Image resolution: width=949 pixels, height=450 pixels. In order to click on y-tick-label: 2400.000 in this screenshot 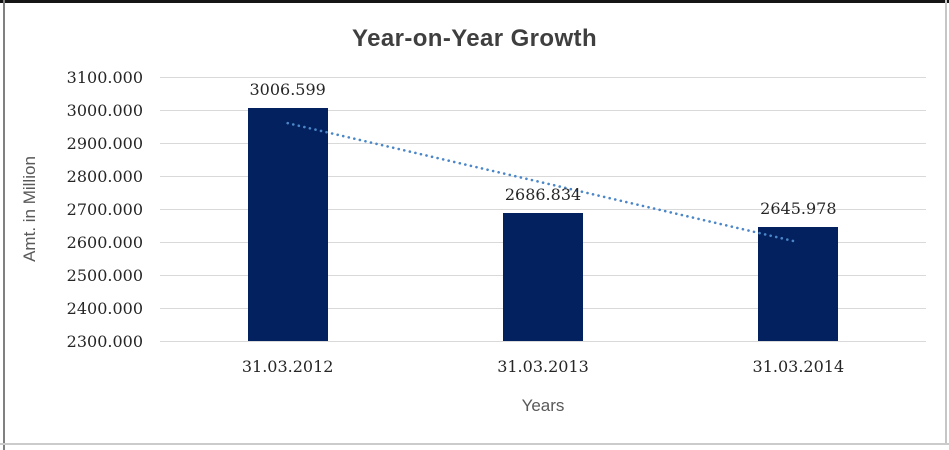, I will do `click(104, 308)`.